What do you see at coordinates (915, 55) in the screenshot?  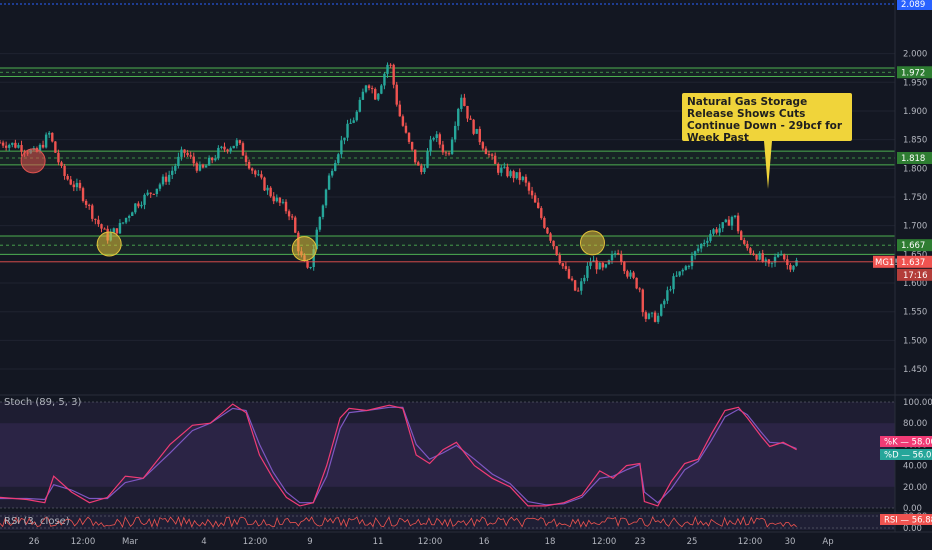 I see `price-tick-label: 2.000` at bounding box center [915, 55].